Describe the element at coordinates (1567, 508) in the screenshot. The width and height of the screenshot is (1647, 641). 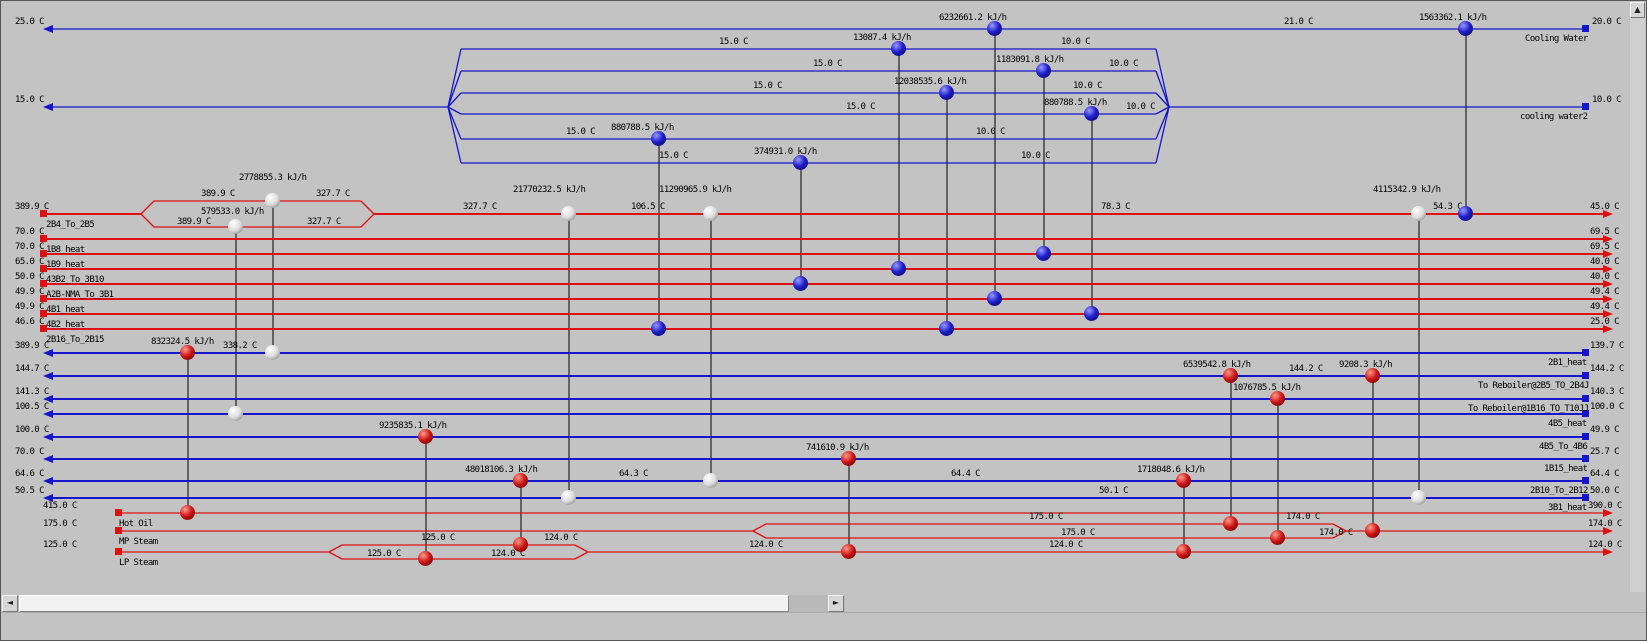
I see `stream-name: 3B1_heat` at that location.